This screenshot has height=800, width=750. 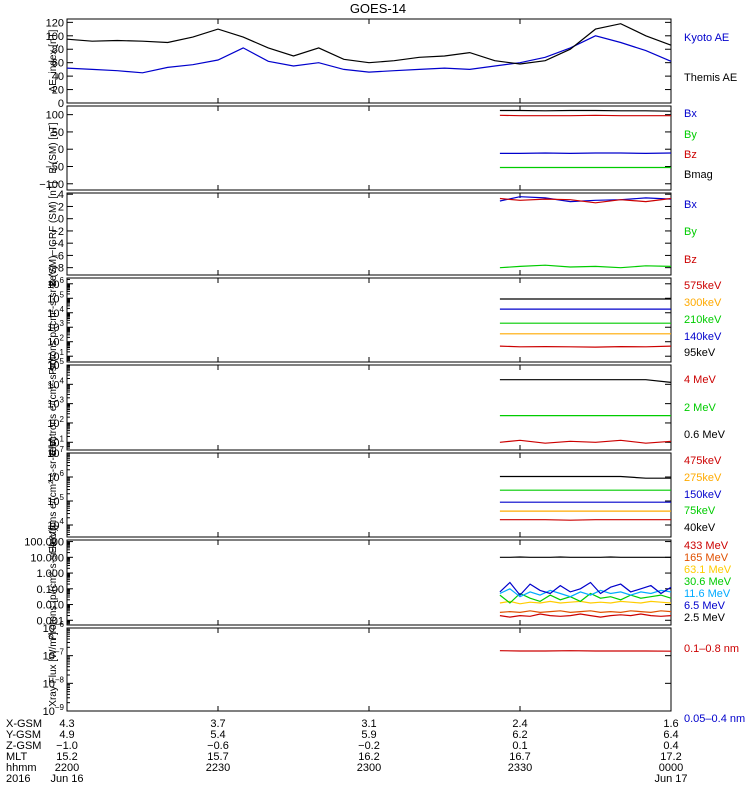 I want to click on footer-value: 6.2, so click(x=519, y=735).